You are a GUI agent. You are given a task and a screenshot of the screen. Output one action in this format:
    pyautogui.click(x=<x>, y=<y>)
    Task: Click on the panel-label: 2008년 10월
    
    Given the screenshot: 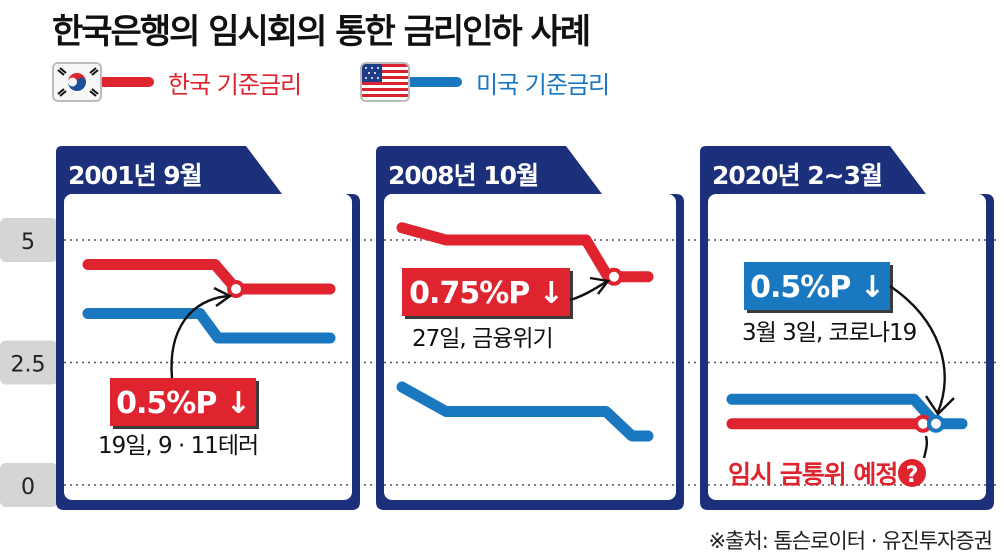 What is the action you would take?
    pyautogui.click(x=463, y=175)
    